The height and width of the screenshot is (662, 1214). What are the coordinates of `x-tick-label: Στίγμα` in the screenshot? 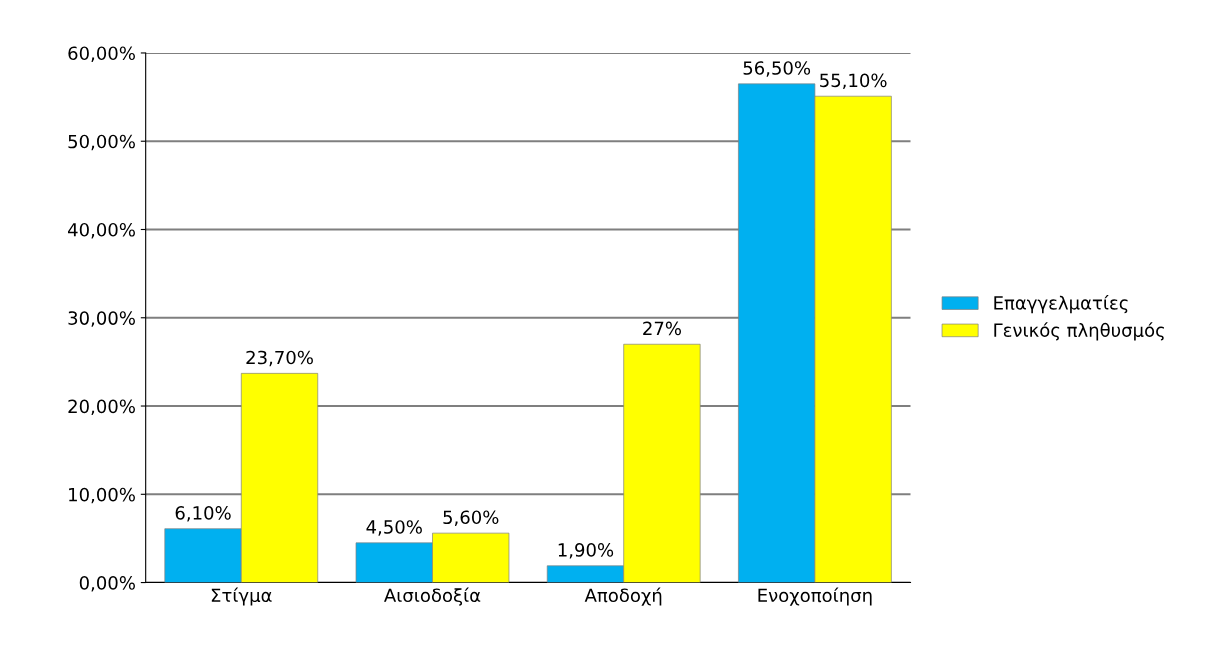 It's located at (241, 596).